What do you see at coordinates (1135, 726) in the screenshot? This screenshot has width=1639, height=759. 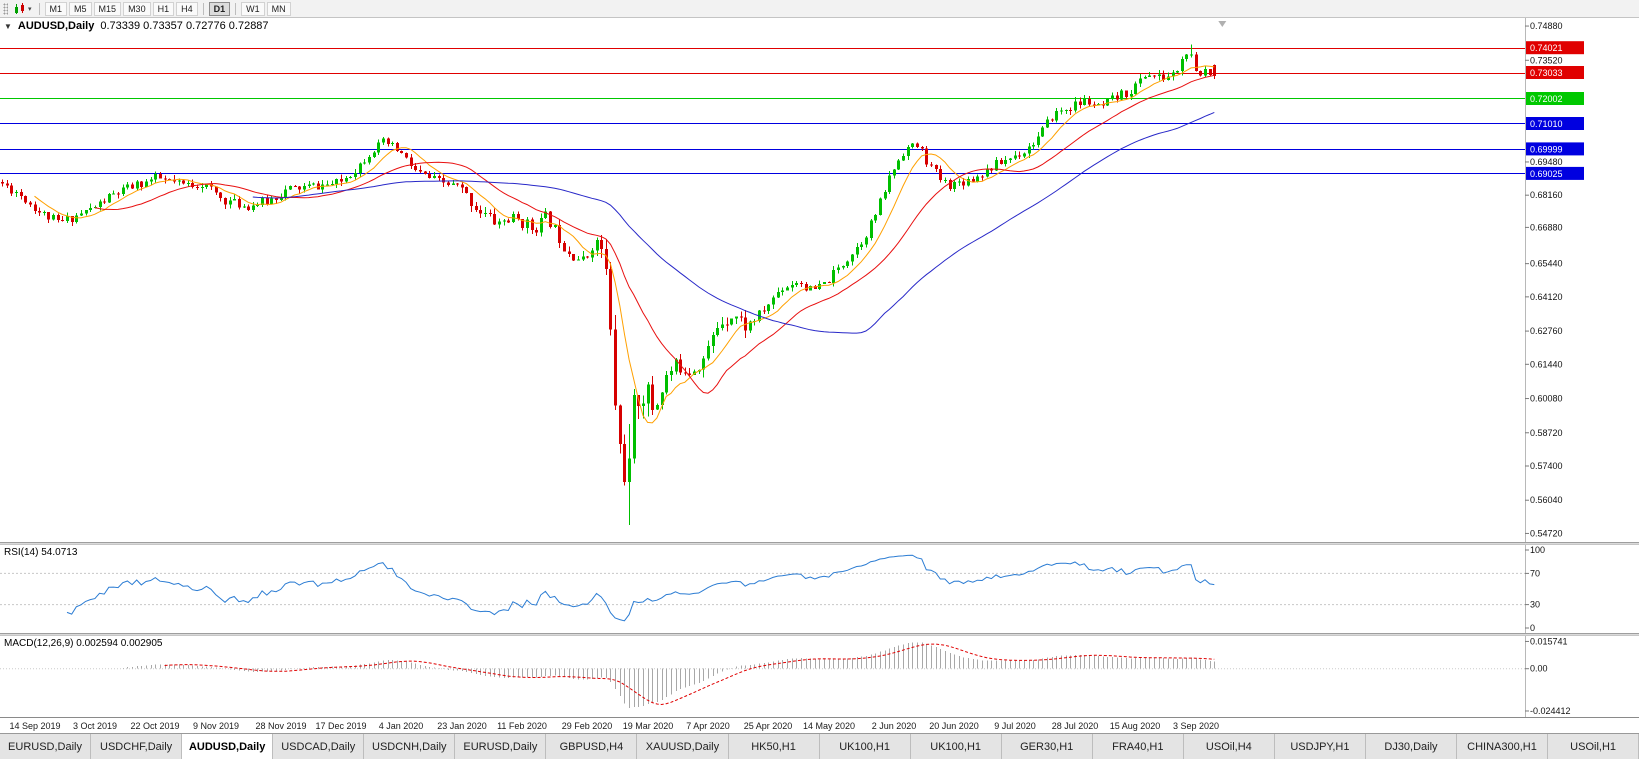 I see `time-axis-label: 15 Aug 2020` at bounding box center [1135, 726].